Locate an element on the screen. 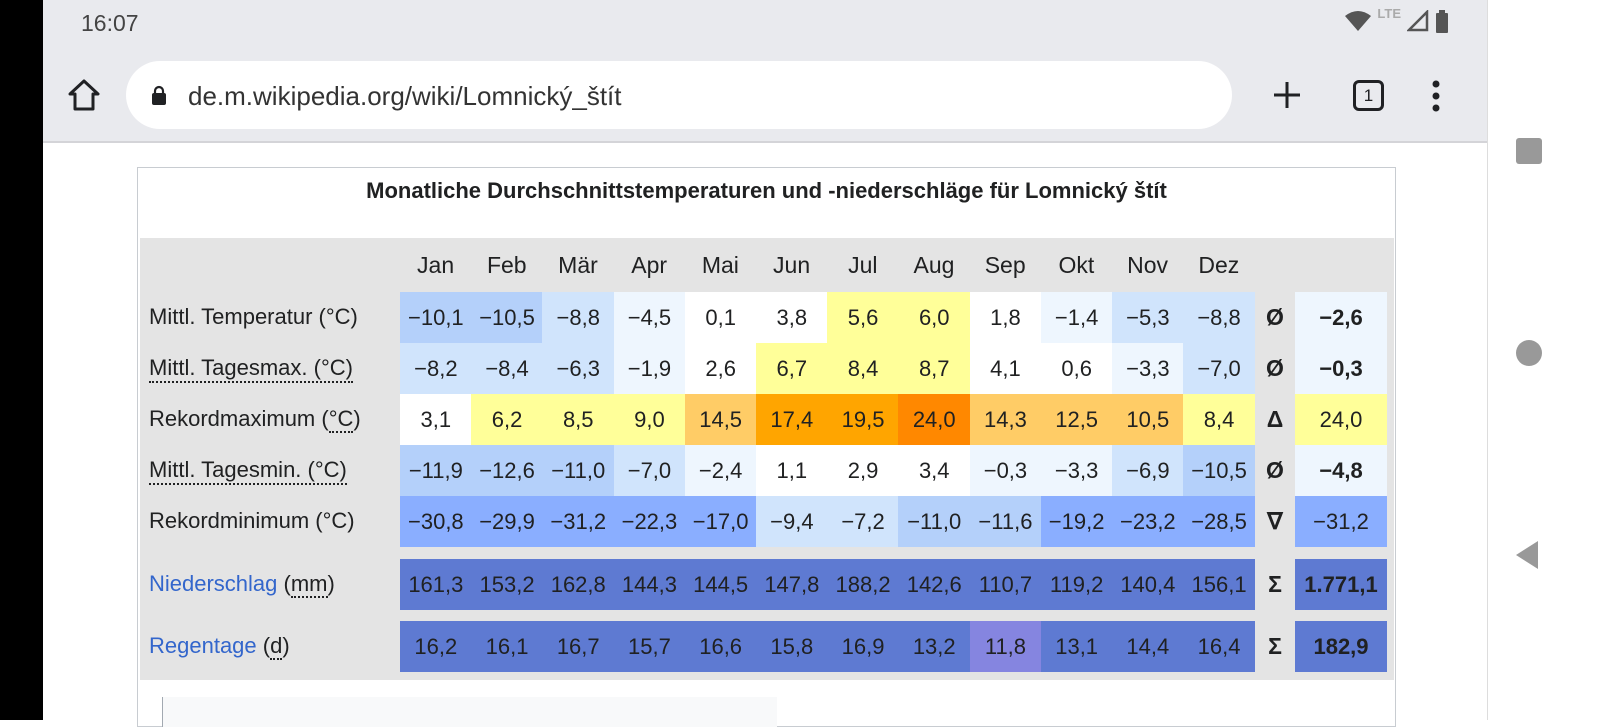 The image size is (1600, 727). status-icons: LTE is located at coordinates (1397, 20).